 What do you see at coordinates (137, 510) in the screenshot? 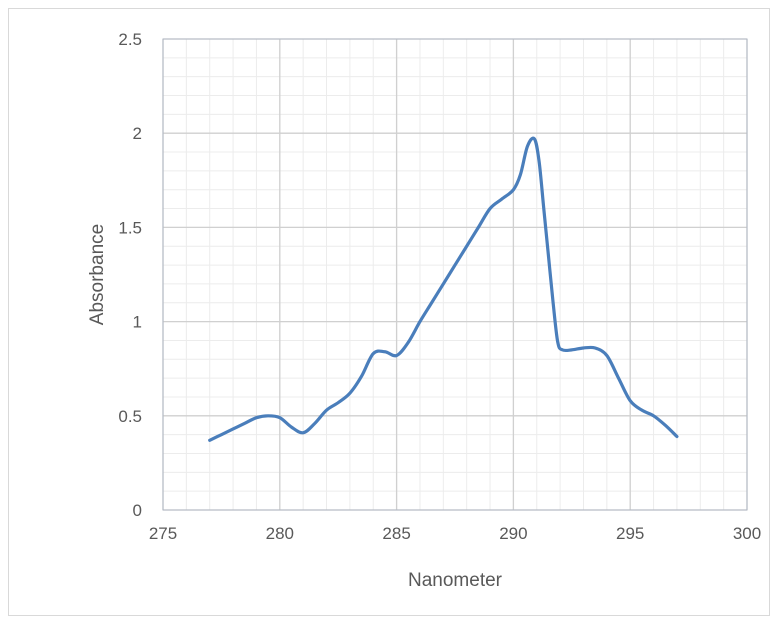
I see `y-tick-label: 0` at bounding box center [137, 510].